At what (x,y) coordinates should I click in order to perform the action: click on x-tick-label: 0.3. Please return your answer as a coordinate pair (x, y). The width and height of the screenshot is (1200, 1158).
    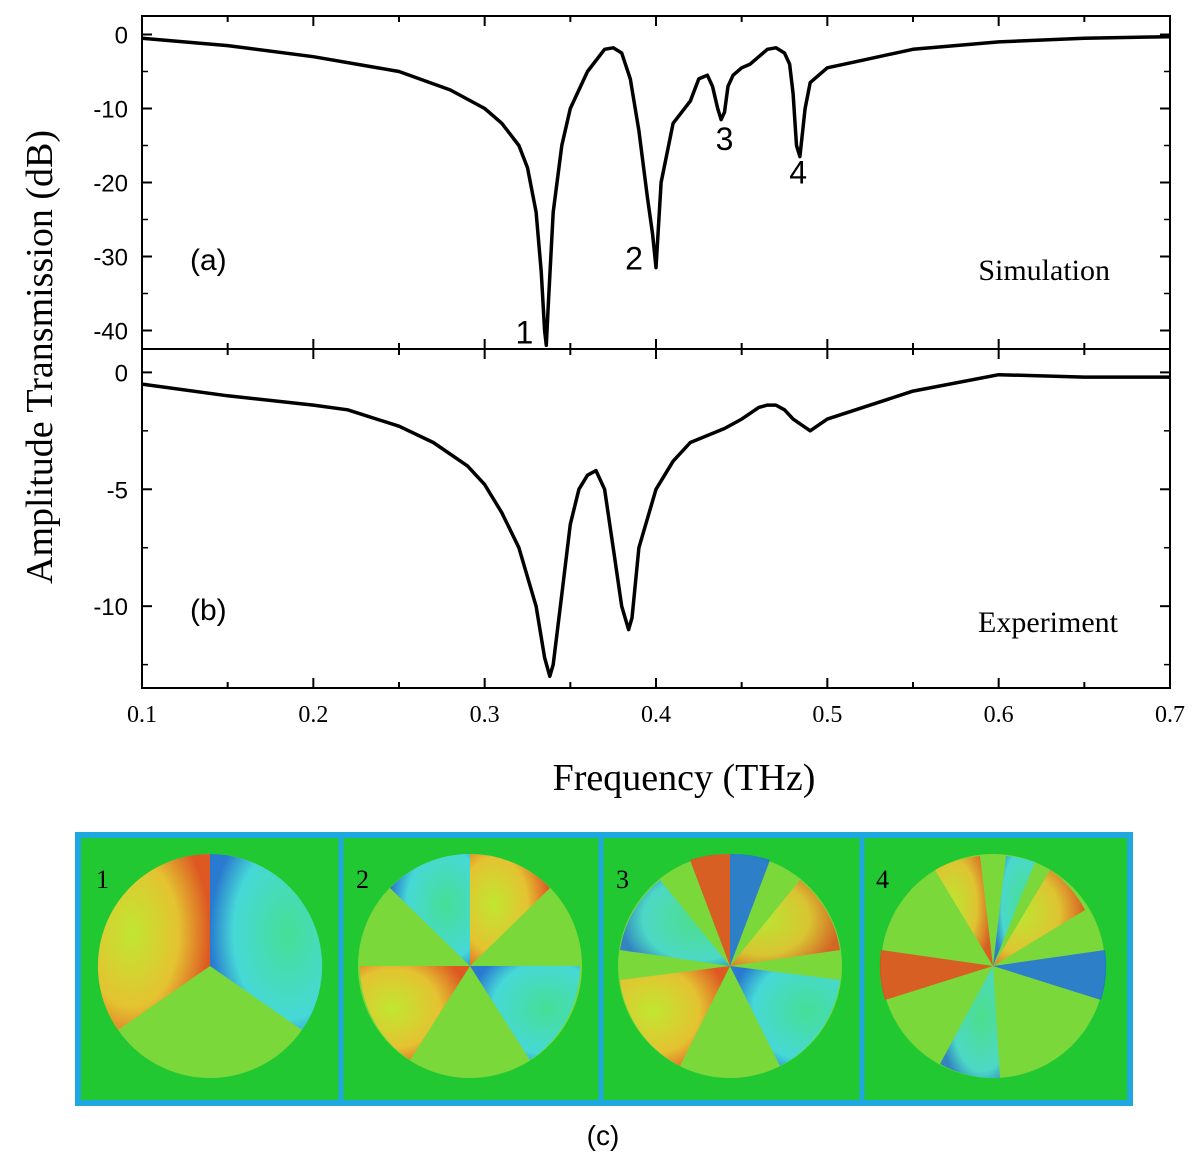
    Looking at the image, I should click on (485, 715).